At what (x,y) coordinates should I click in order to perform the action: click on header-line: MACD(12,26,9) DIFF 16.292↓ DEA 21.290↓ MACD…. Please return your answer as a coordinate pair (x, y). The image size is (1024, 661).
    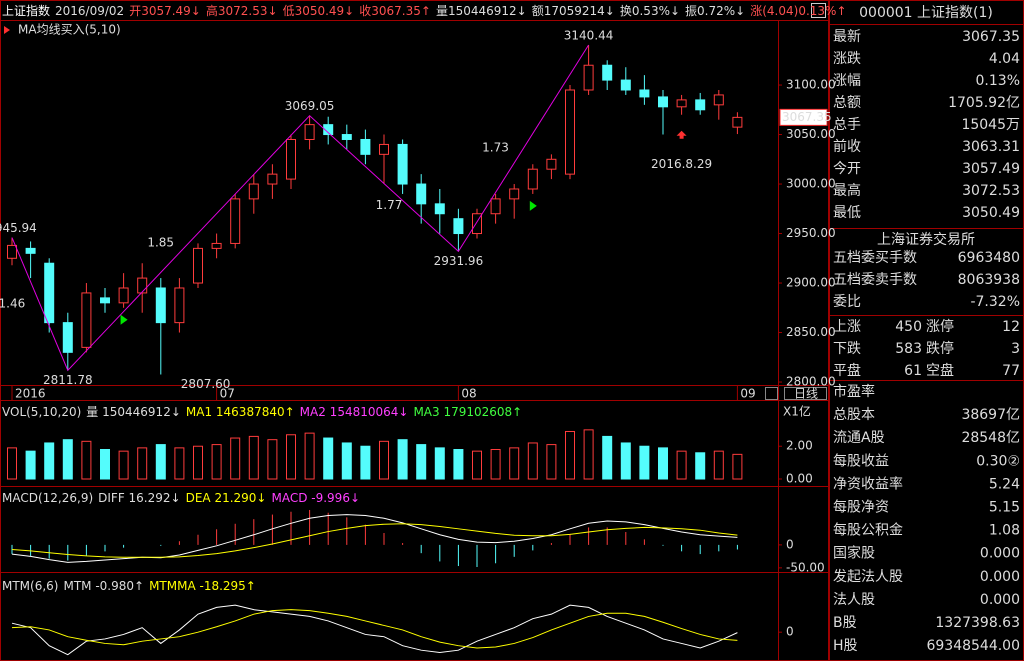
    Looking at the image, I should click on (181, 498).